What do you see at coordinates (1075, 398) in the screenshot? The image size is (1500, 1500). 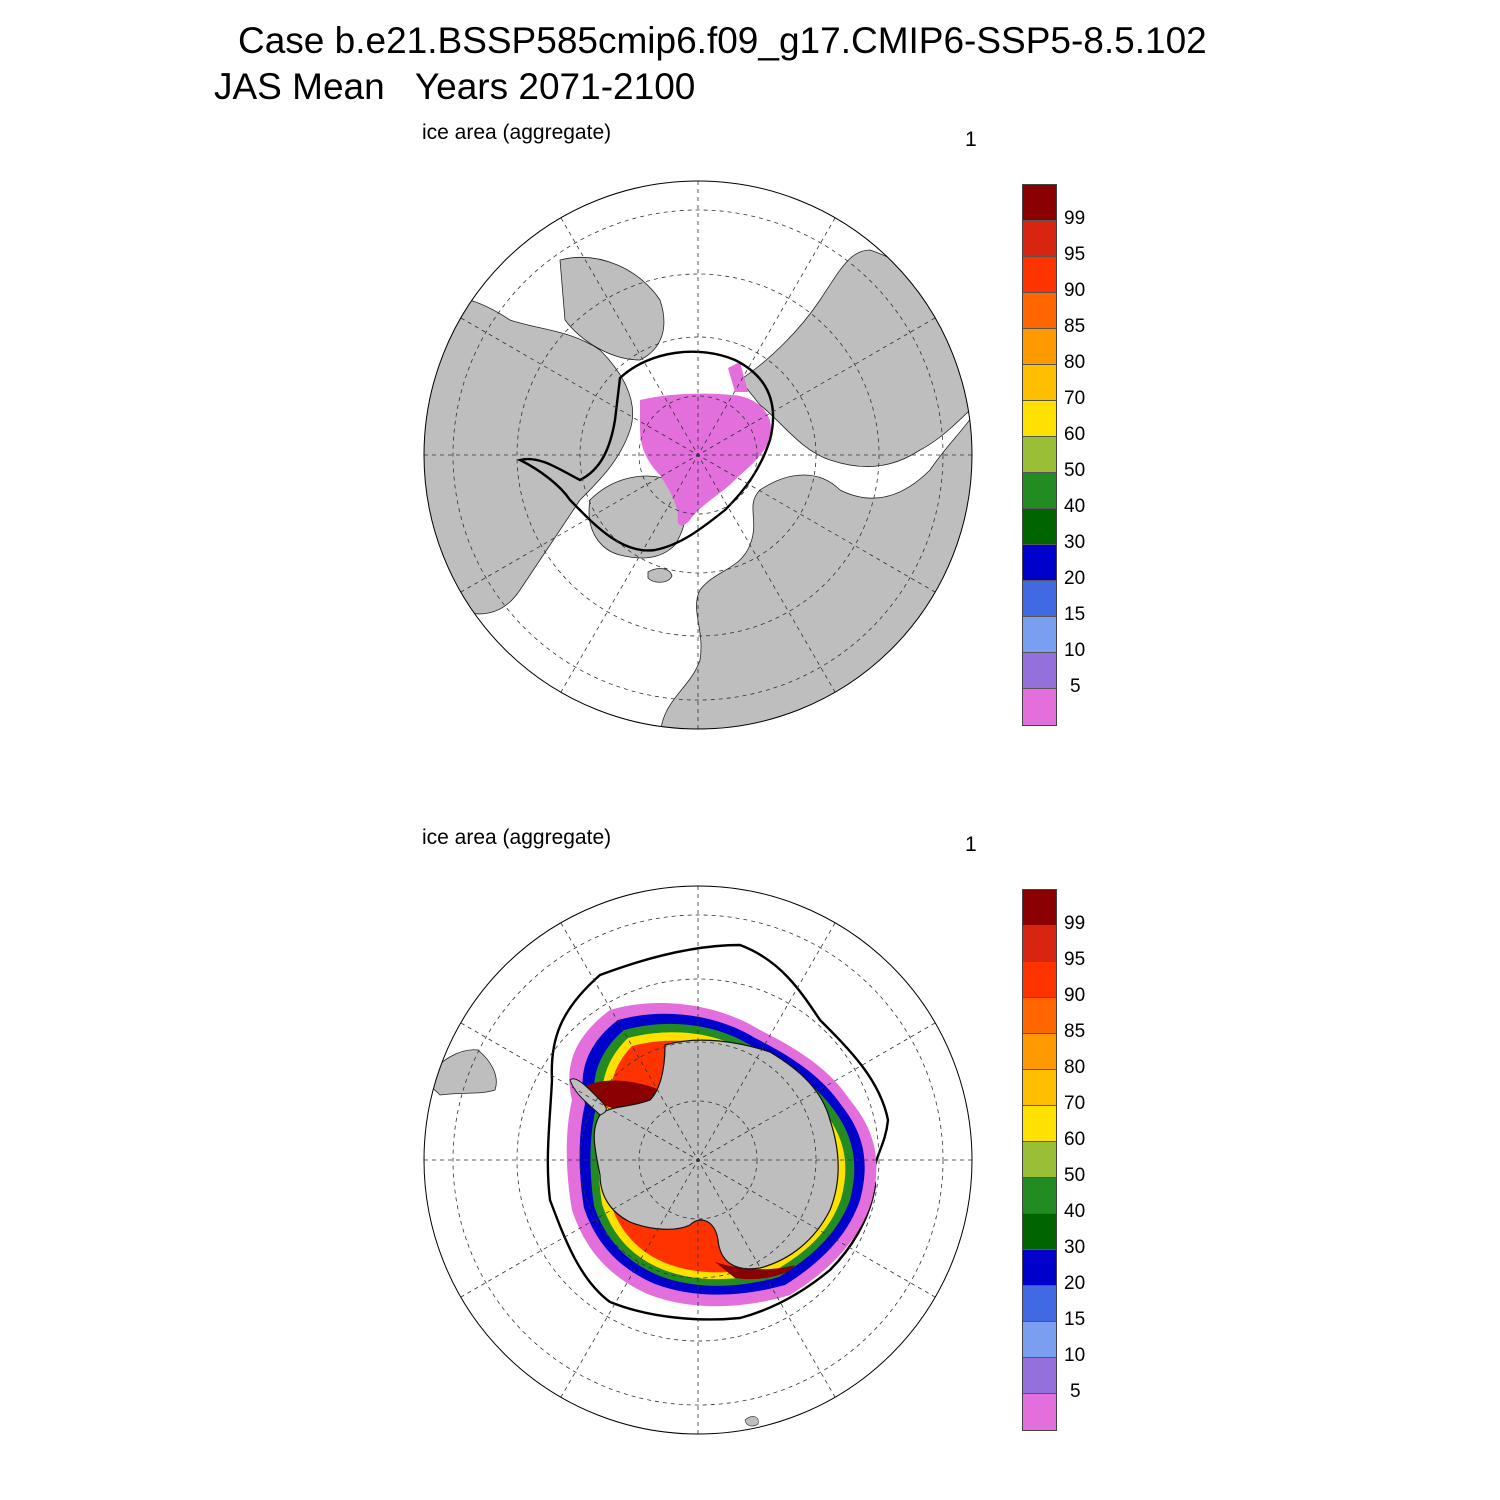 I see `colorbar-north-label: 70` at bounding box center [1075, 398].